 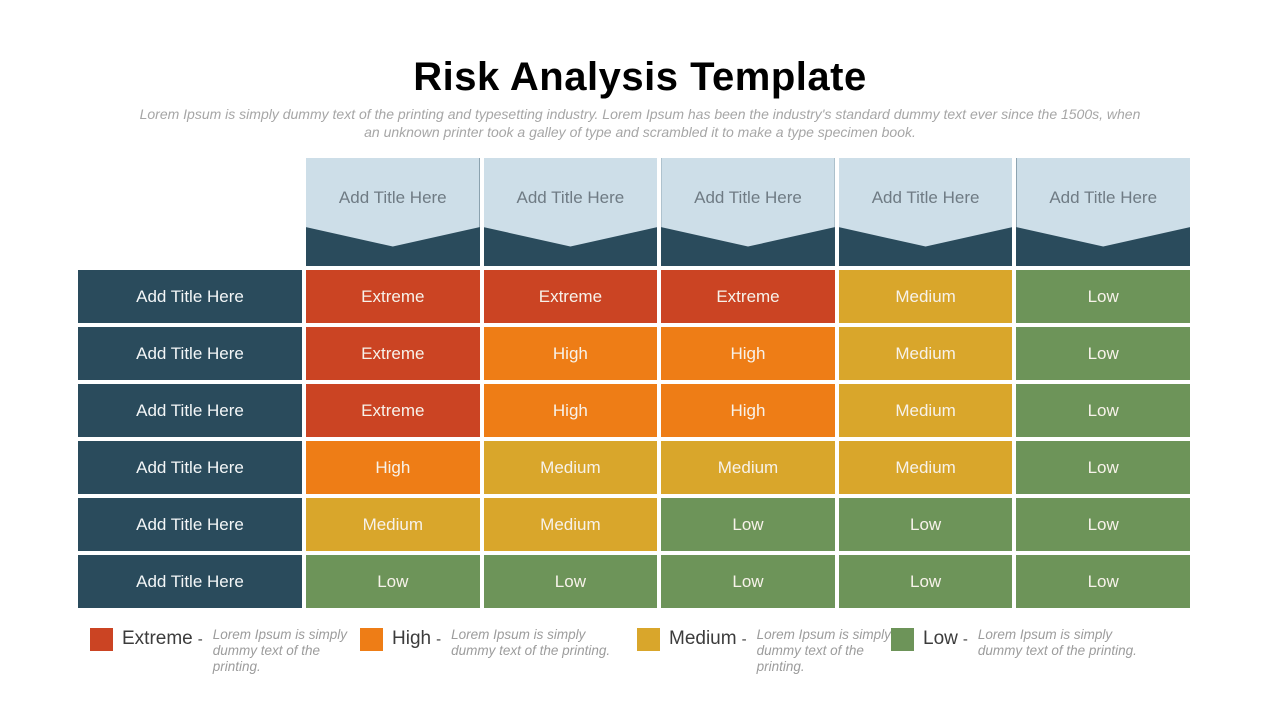 I want to click on legend-swatch-extreme, so click(x=101, y=639).